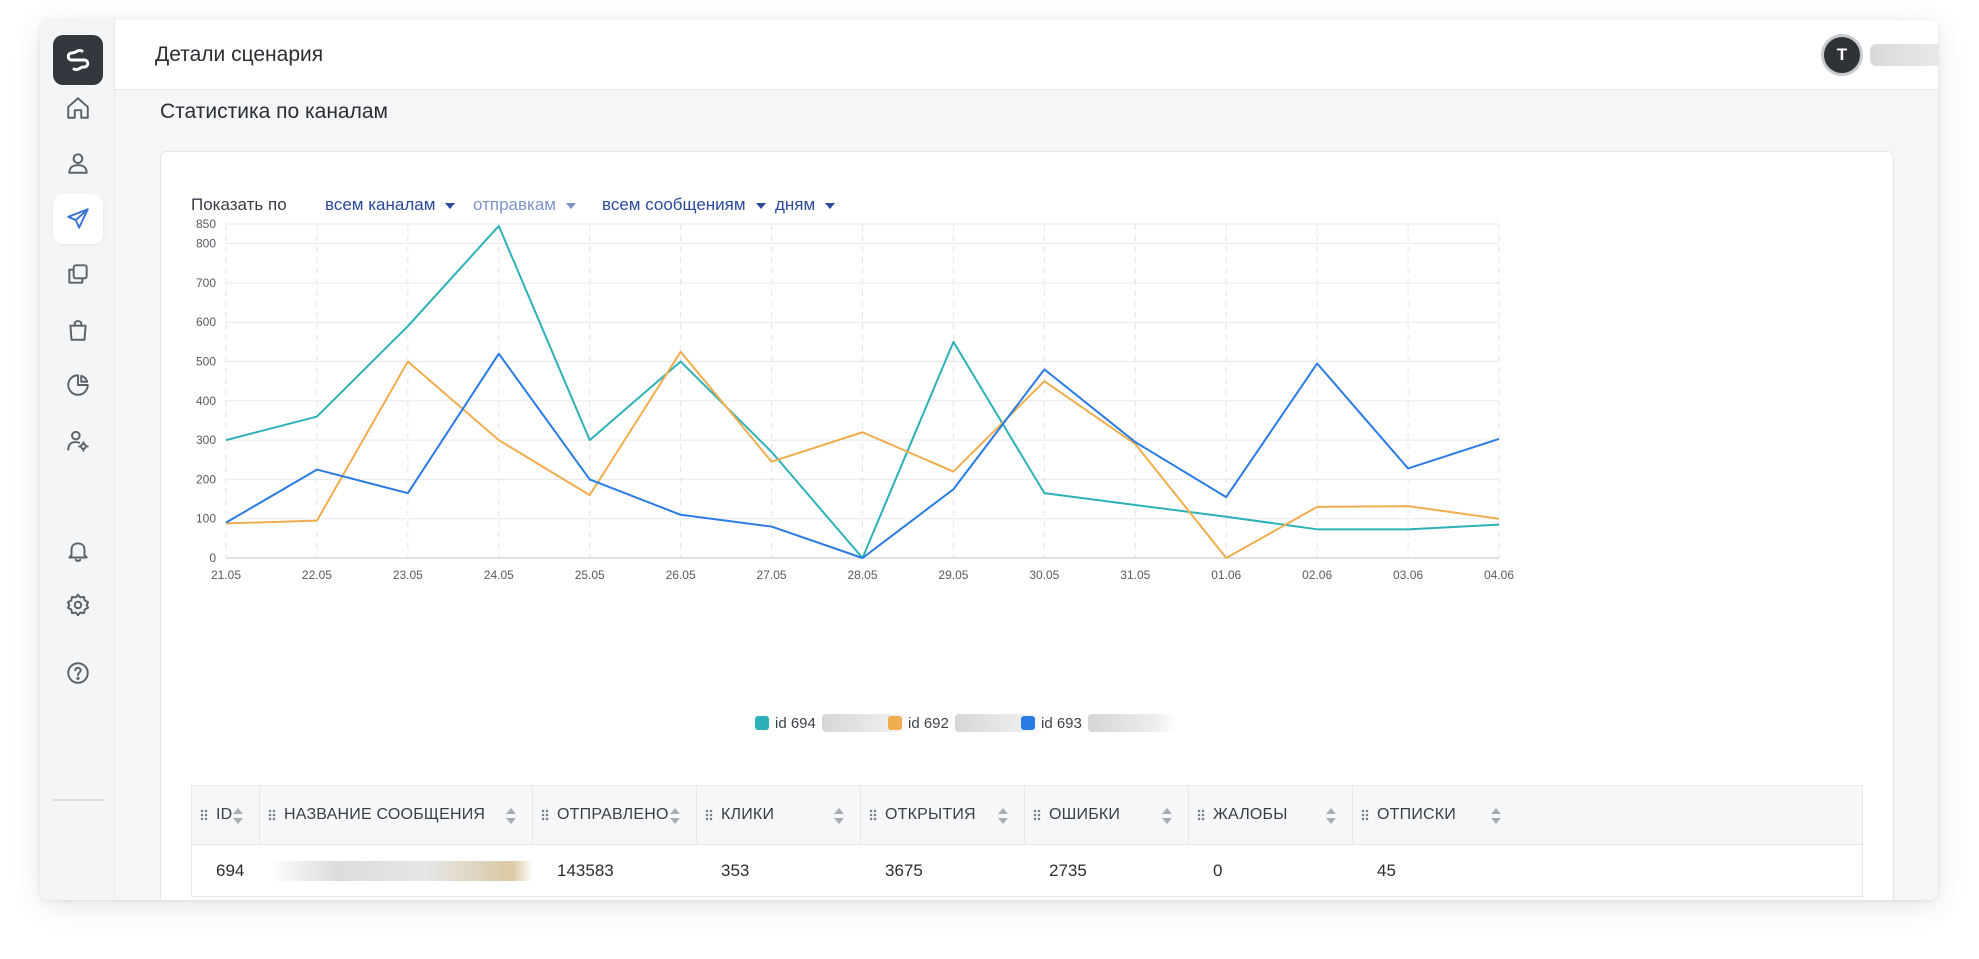 This screenshot has width=1979, height=959. I want to click on sidebar-item-settings, so click(78, 605).